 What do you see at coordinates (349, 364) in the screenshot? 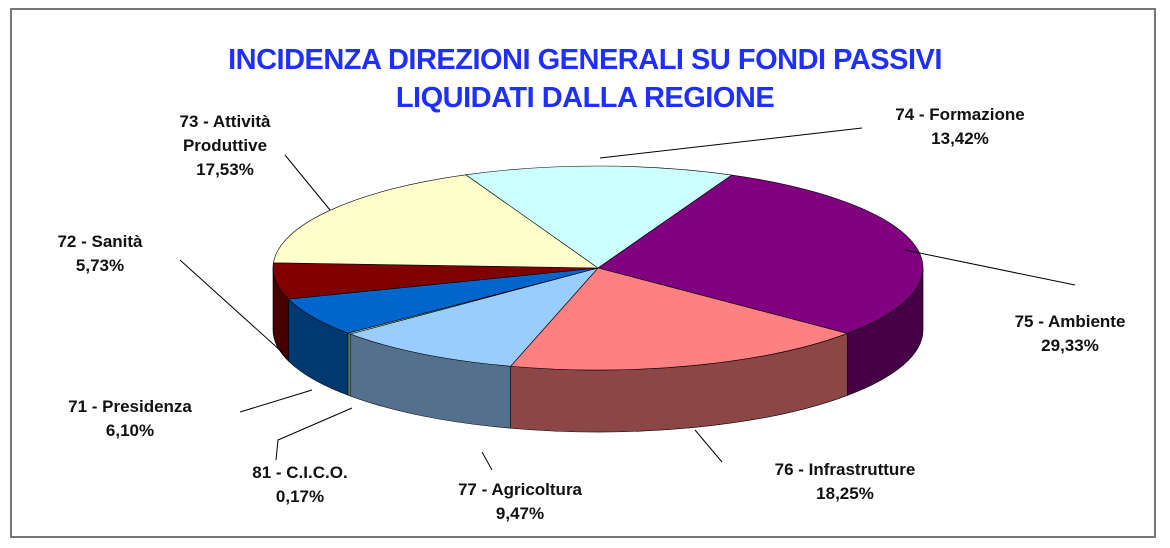
I see `pie-slice-side` at bounding box center [349, 364].